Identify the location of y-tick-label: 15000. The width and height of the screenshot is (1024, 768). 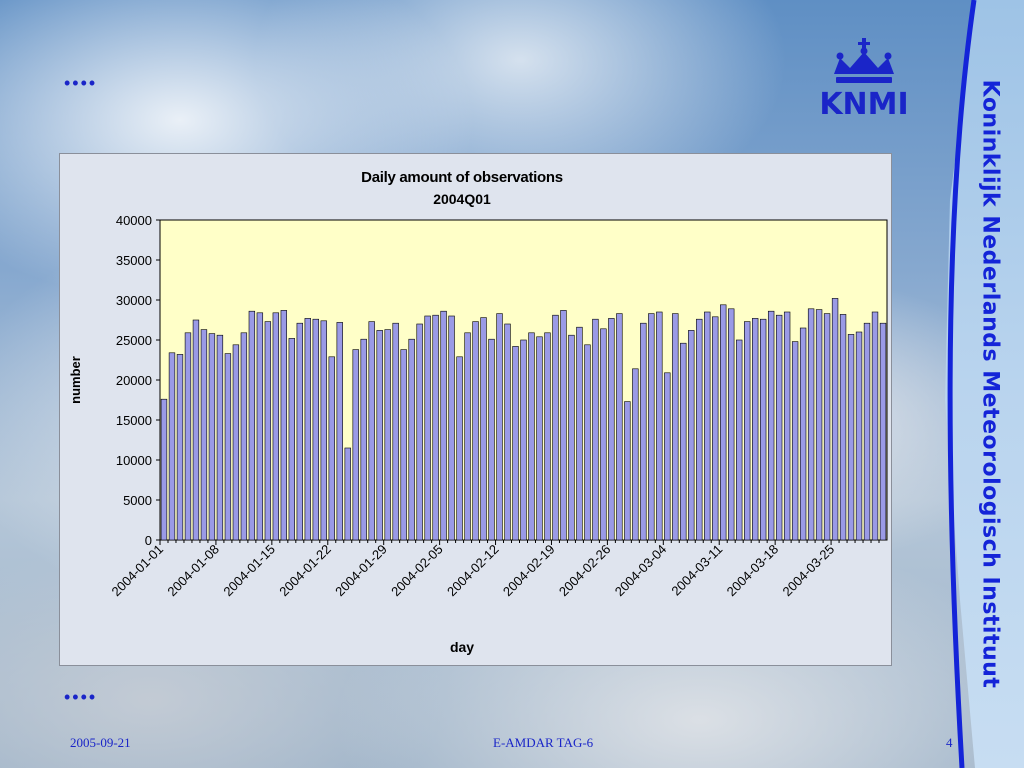
(134, 420).